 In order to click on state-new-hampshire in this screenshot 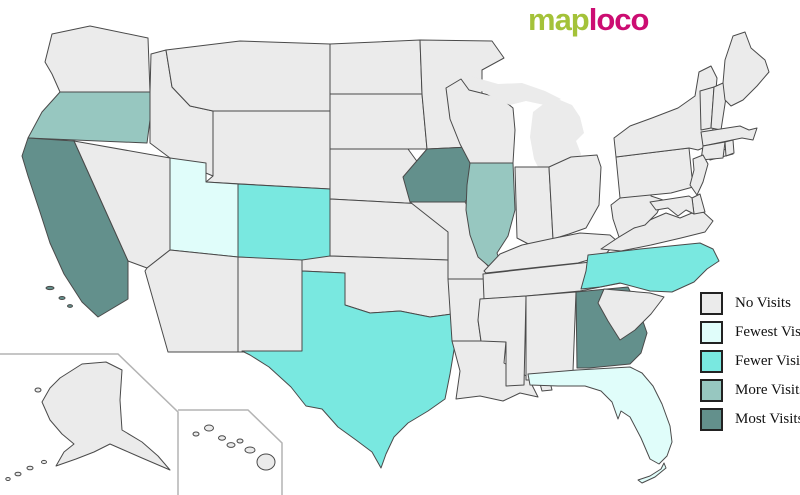, I will do `click(719, 106)`.